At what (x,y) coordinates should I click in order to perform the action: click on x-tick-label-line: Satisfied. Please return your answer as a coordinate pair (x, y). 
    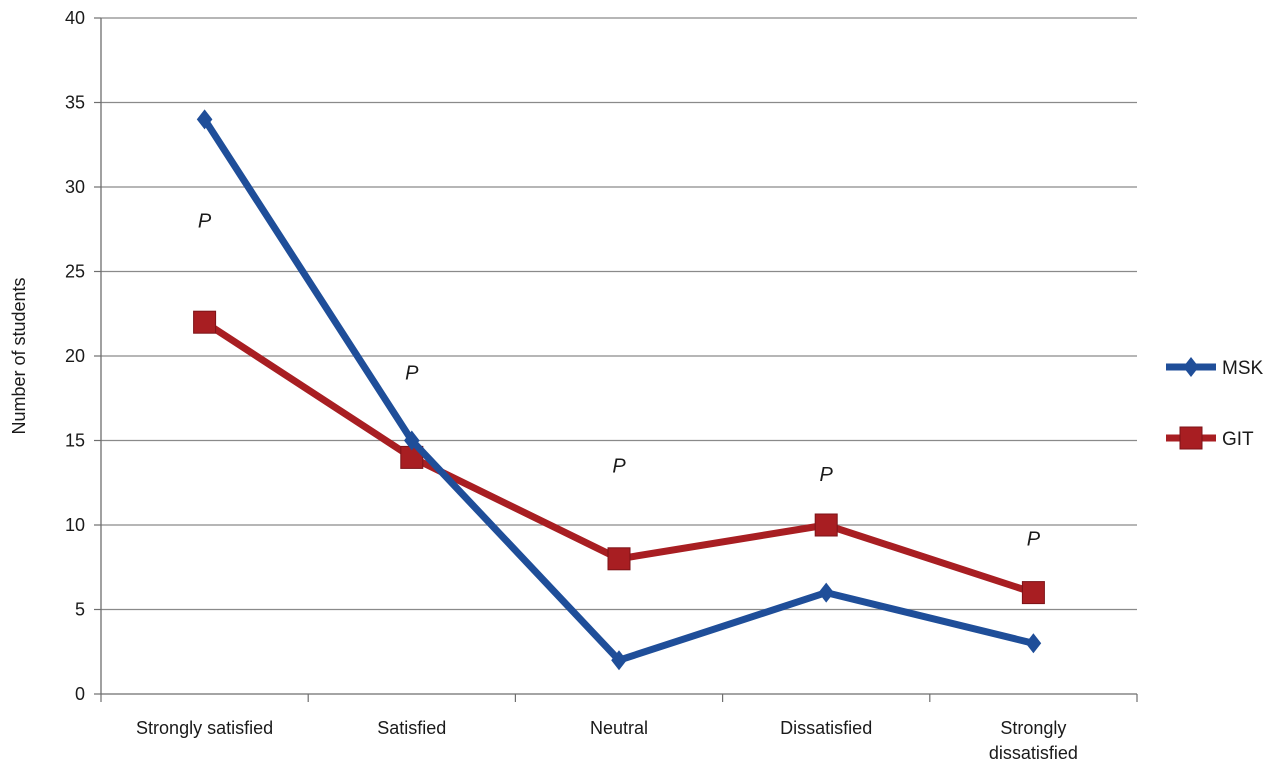
    Looking at the image, I should click on (411, 728).